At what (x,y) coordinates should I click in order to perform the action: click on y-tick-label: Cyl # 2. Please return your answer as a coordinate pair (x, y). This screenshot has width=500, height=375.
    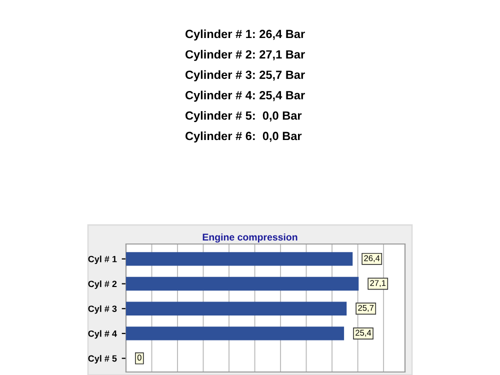
    Looking at the image, I should click on (102, 284).